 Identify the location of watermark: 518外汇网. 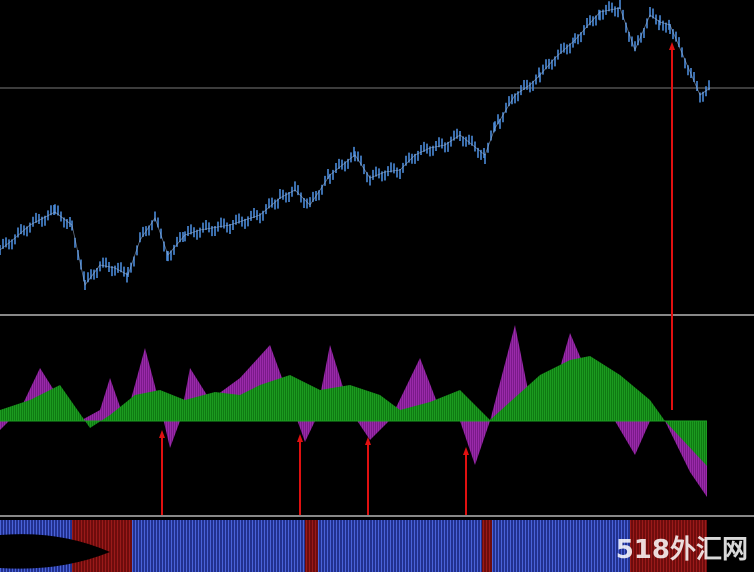
(682, 550).